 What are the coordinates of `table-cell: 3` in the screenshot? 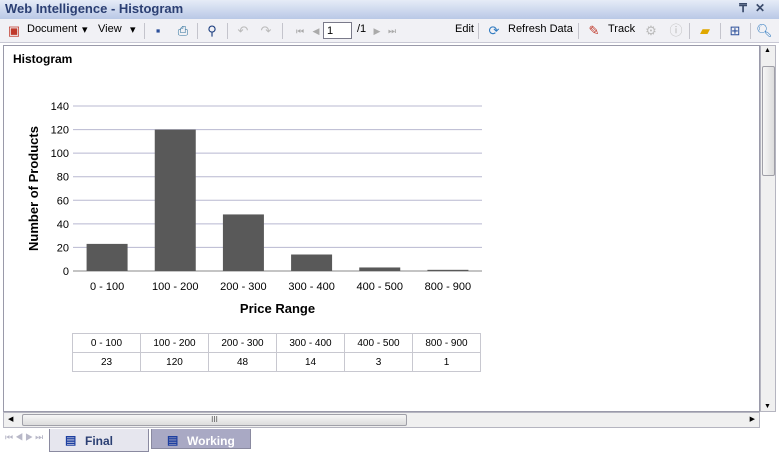 It's located at (378, 362).